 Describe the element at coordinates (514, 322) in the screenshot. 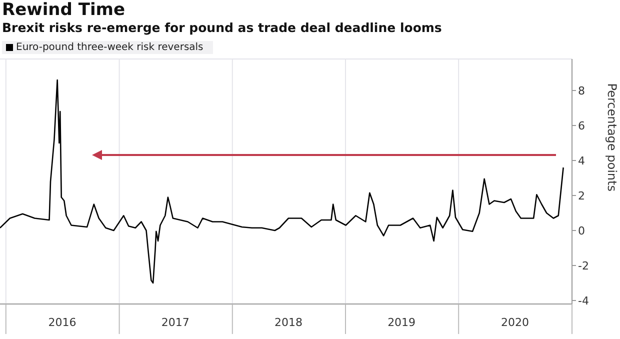

I see `x-tick-label: 2020` at that location.